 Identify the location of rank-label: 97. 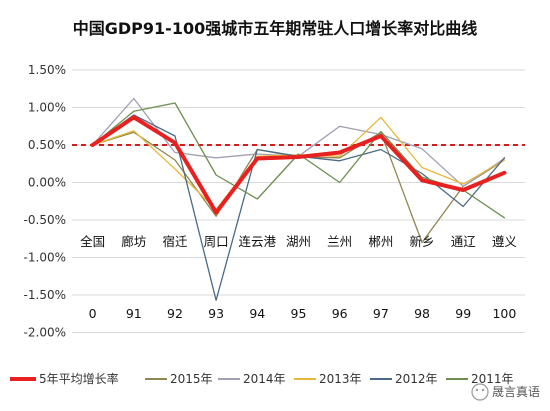
(381, 313).